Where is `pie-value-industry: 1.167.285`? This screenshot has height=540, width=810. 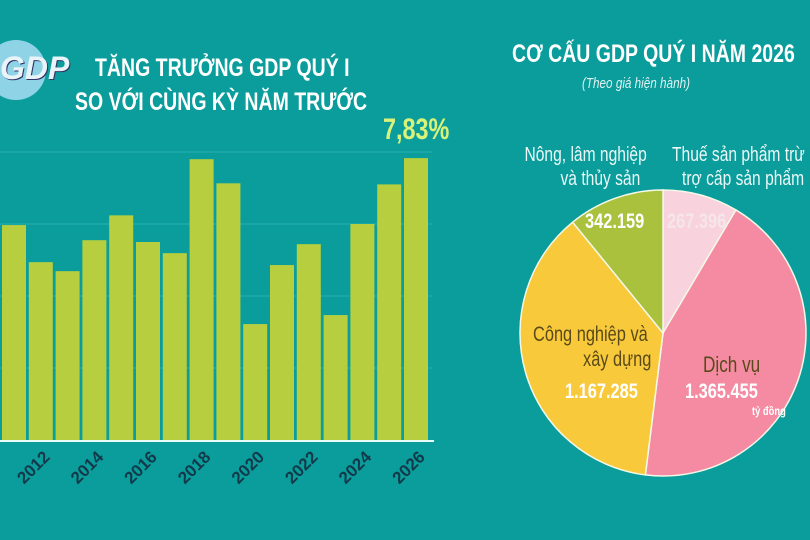 pie-value-industry: 1.167.285 is located at coordinates (601, 391).